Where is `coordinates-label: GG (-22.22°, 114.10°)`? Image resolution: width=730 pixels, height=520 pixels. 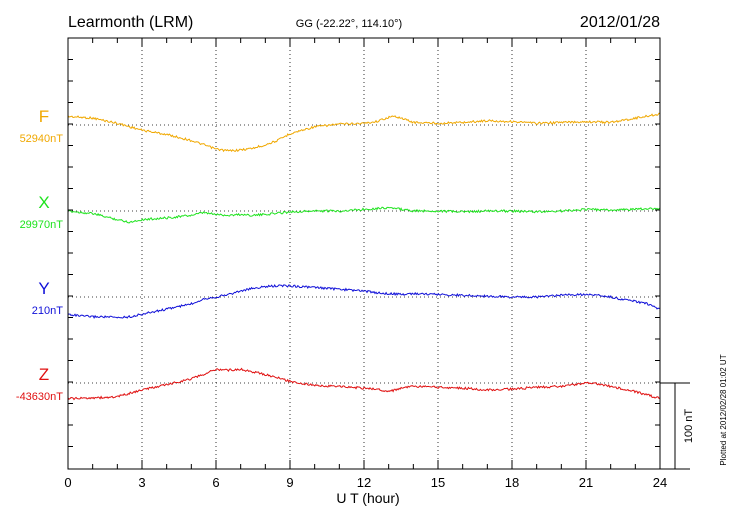
coordinates-label: GG (-22.22°, 114.10°) is located at coordinates (349, 24).